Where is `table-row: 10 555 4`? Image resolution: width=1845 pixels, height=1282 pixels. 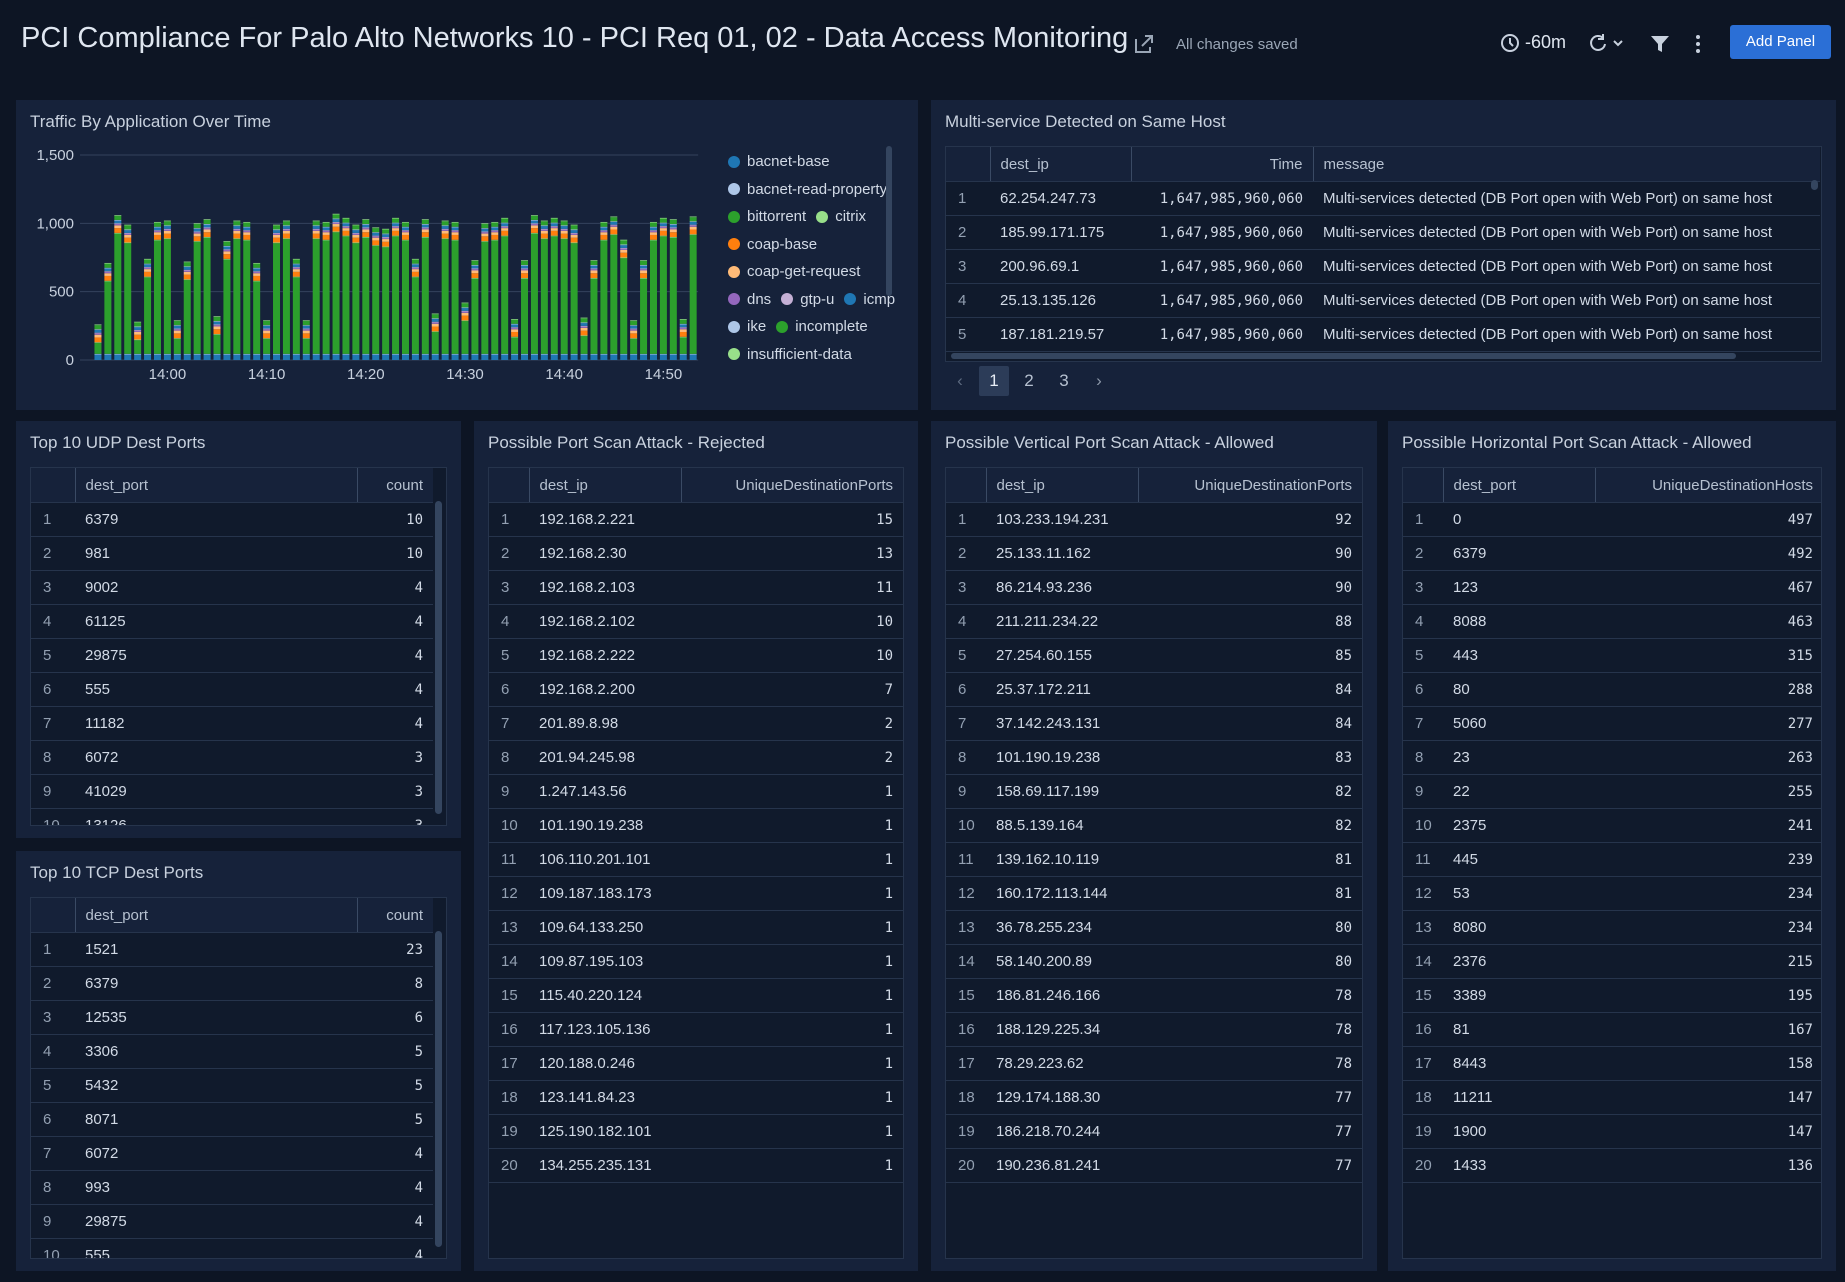
table-row: 10 555 4 is located at coordinates (232, 1248).